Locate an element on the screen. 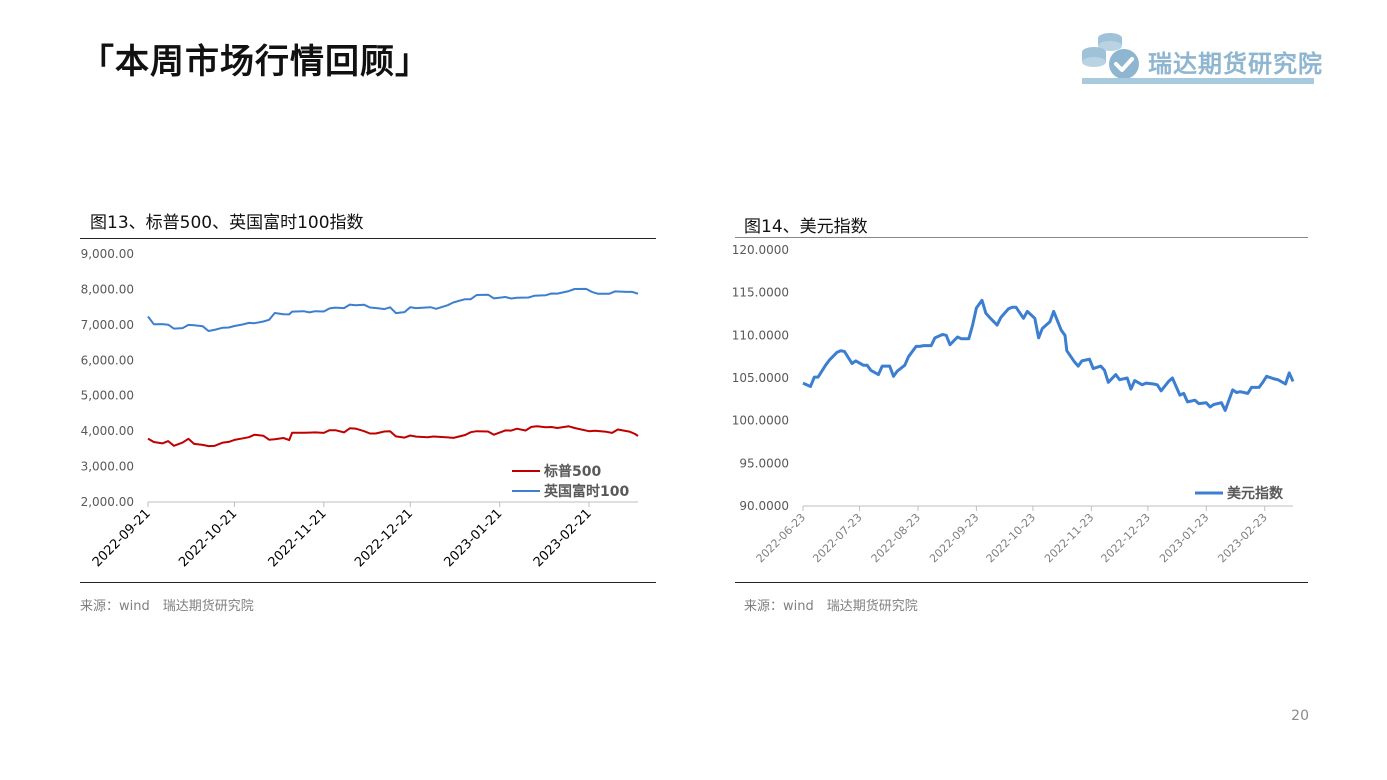 The width and height of the screenshot is (1387, 780). x-tick-label: 2022-06-23 is located at coordinates (781, 538).